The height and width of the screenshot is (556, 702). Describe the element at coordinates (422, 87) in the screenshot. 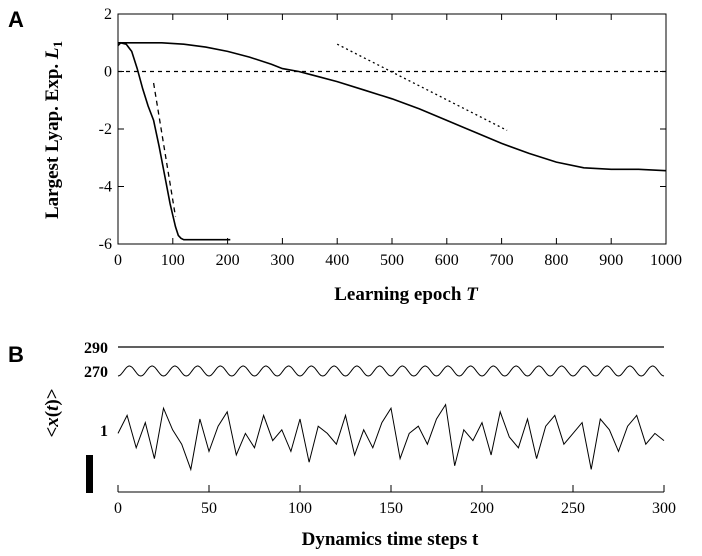

I see `panel-a-series-3-line` at that location.